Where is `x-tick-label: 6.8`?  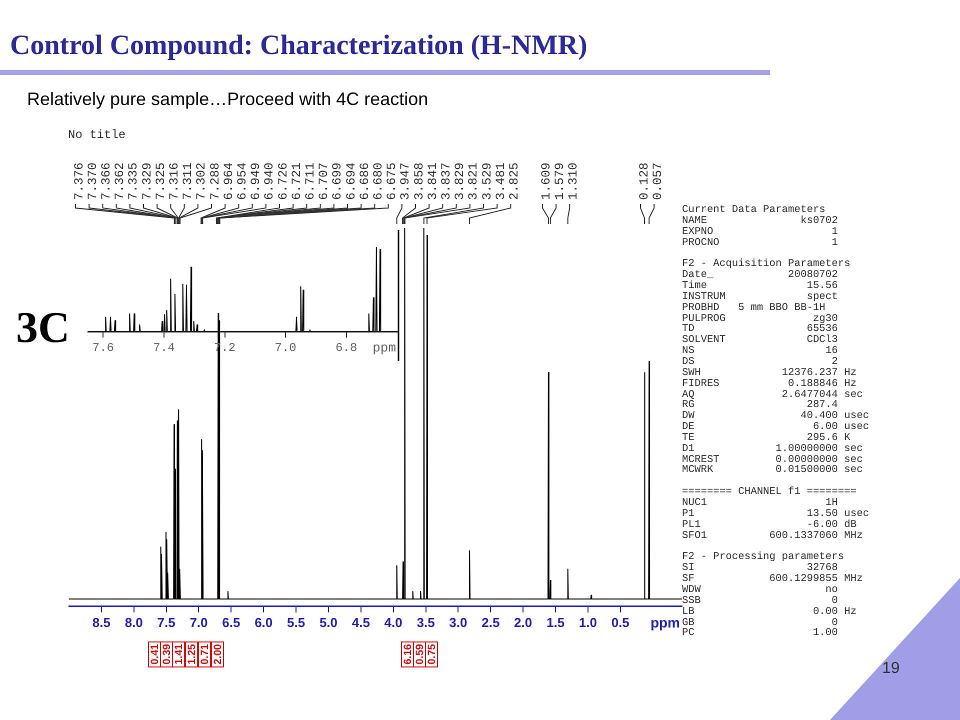
x-tick-label: 6.8 is located at coordinates (347, 347).